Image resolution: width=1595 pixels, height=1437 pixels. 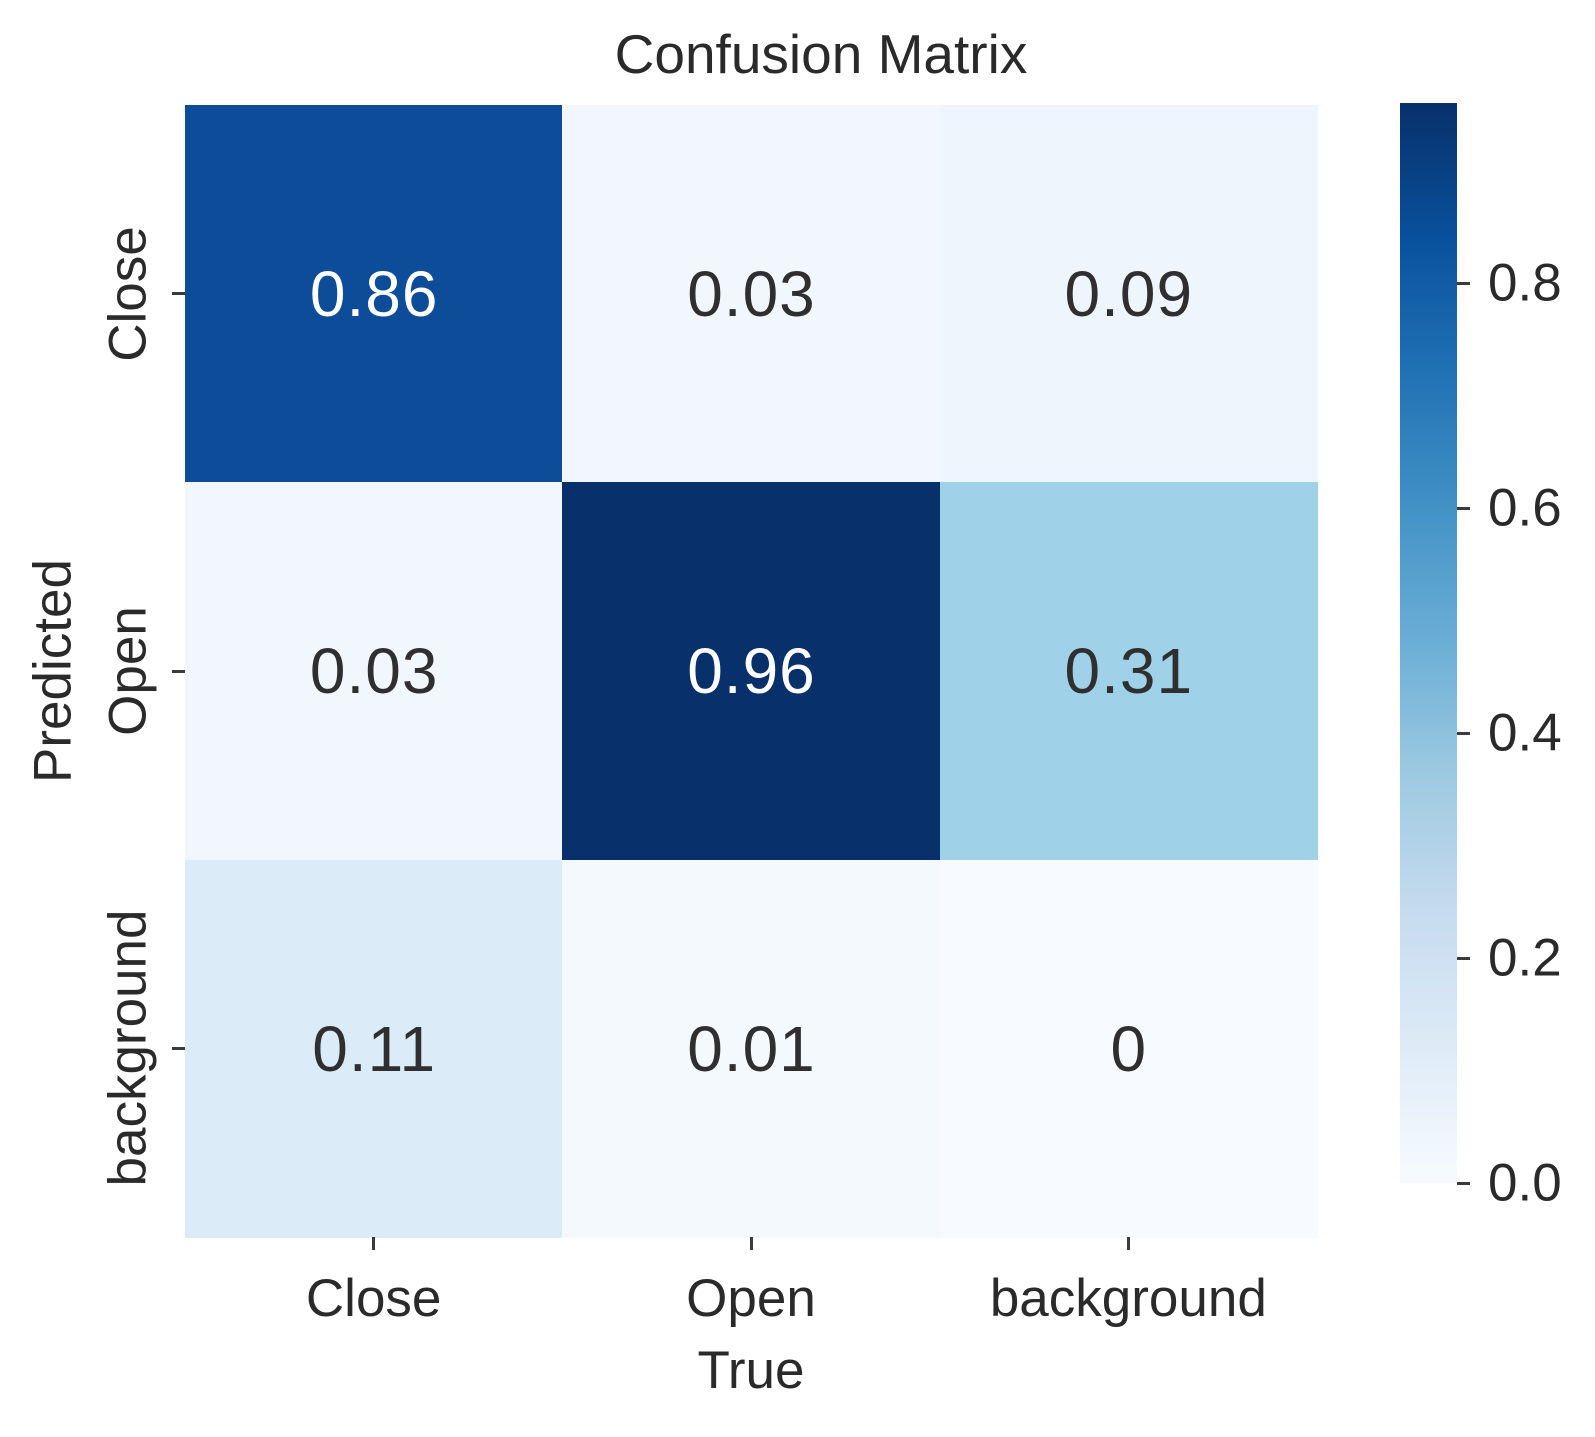 I want to click on x-tick-label: Close, so click(x=373, y=1298).